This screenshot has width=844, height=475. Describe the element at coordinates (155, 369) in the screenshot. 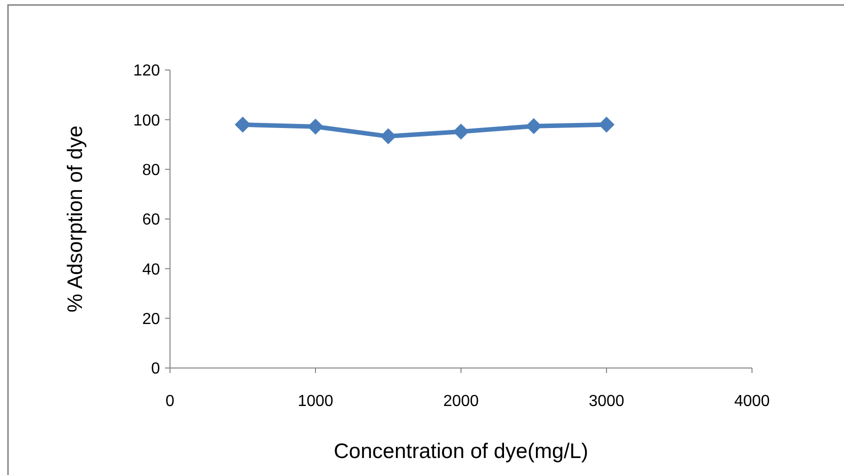

I see `y-tick-label: 0` at that location.